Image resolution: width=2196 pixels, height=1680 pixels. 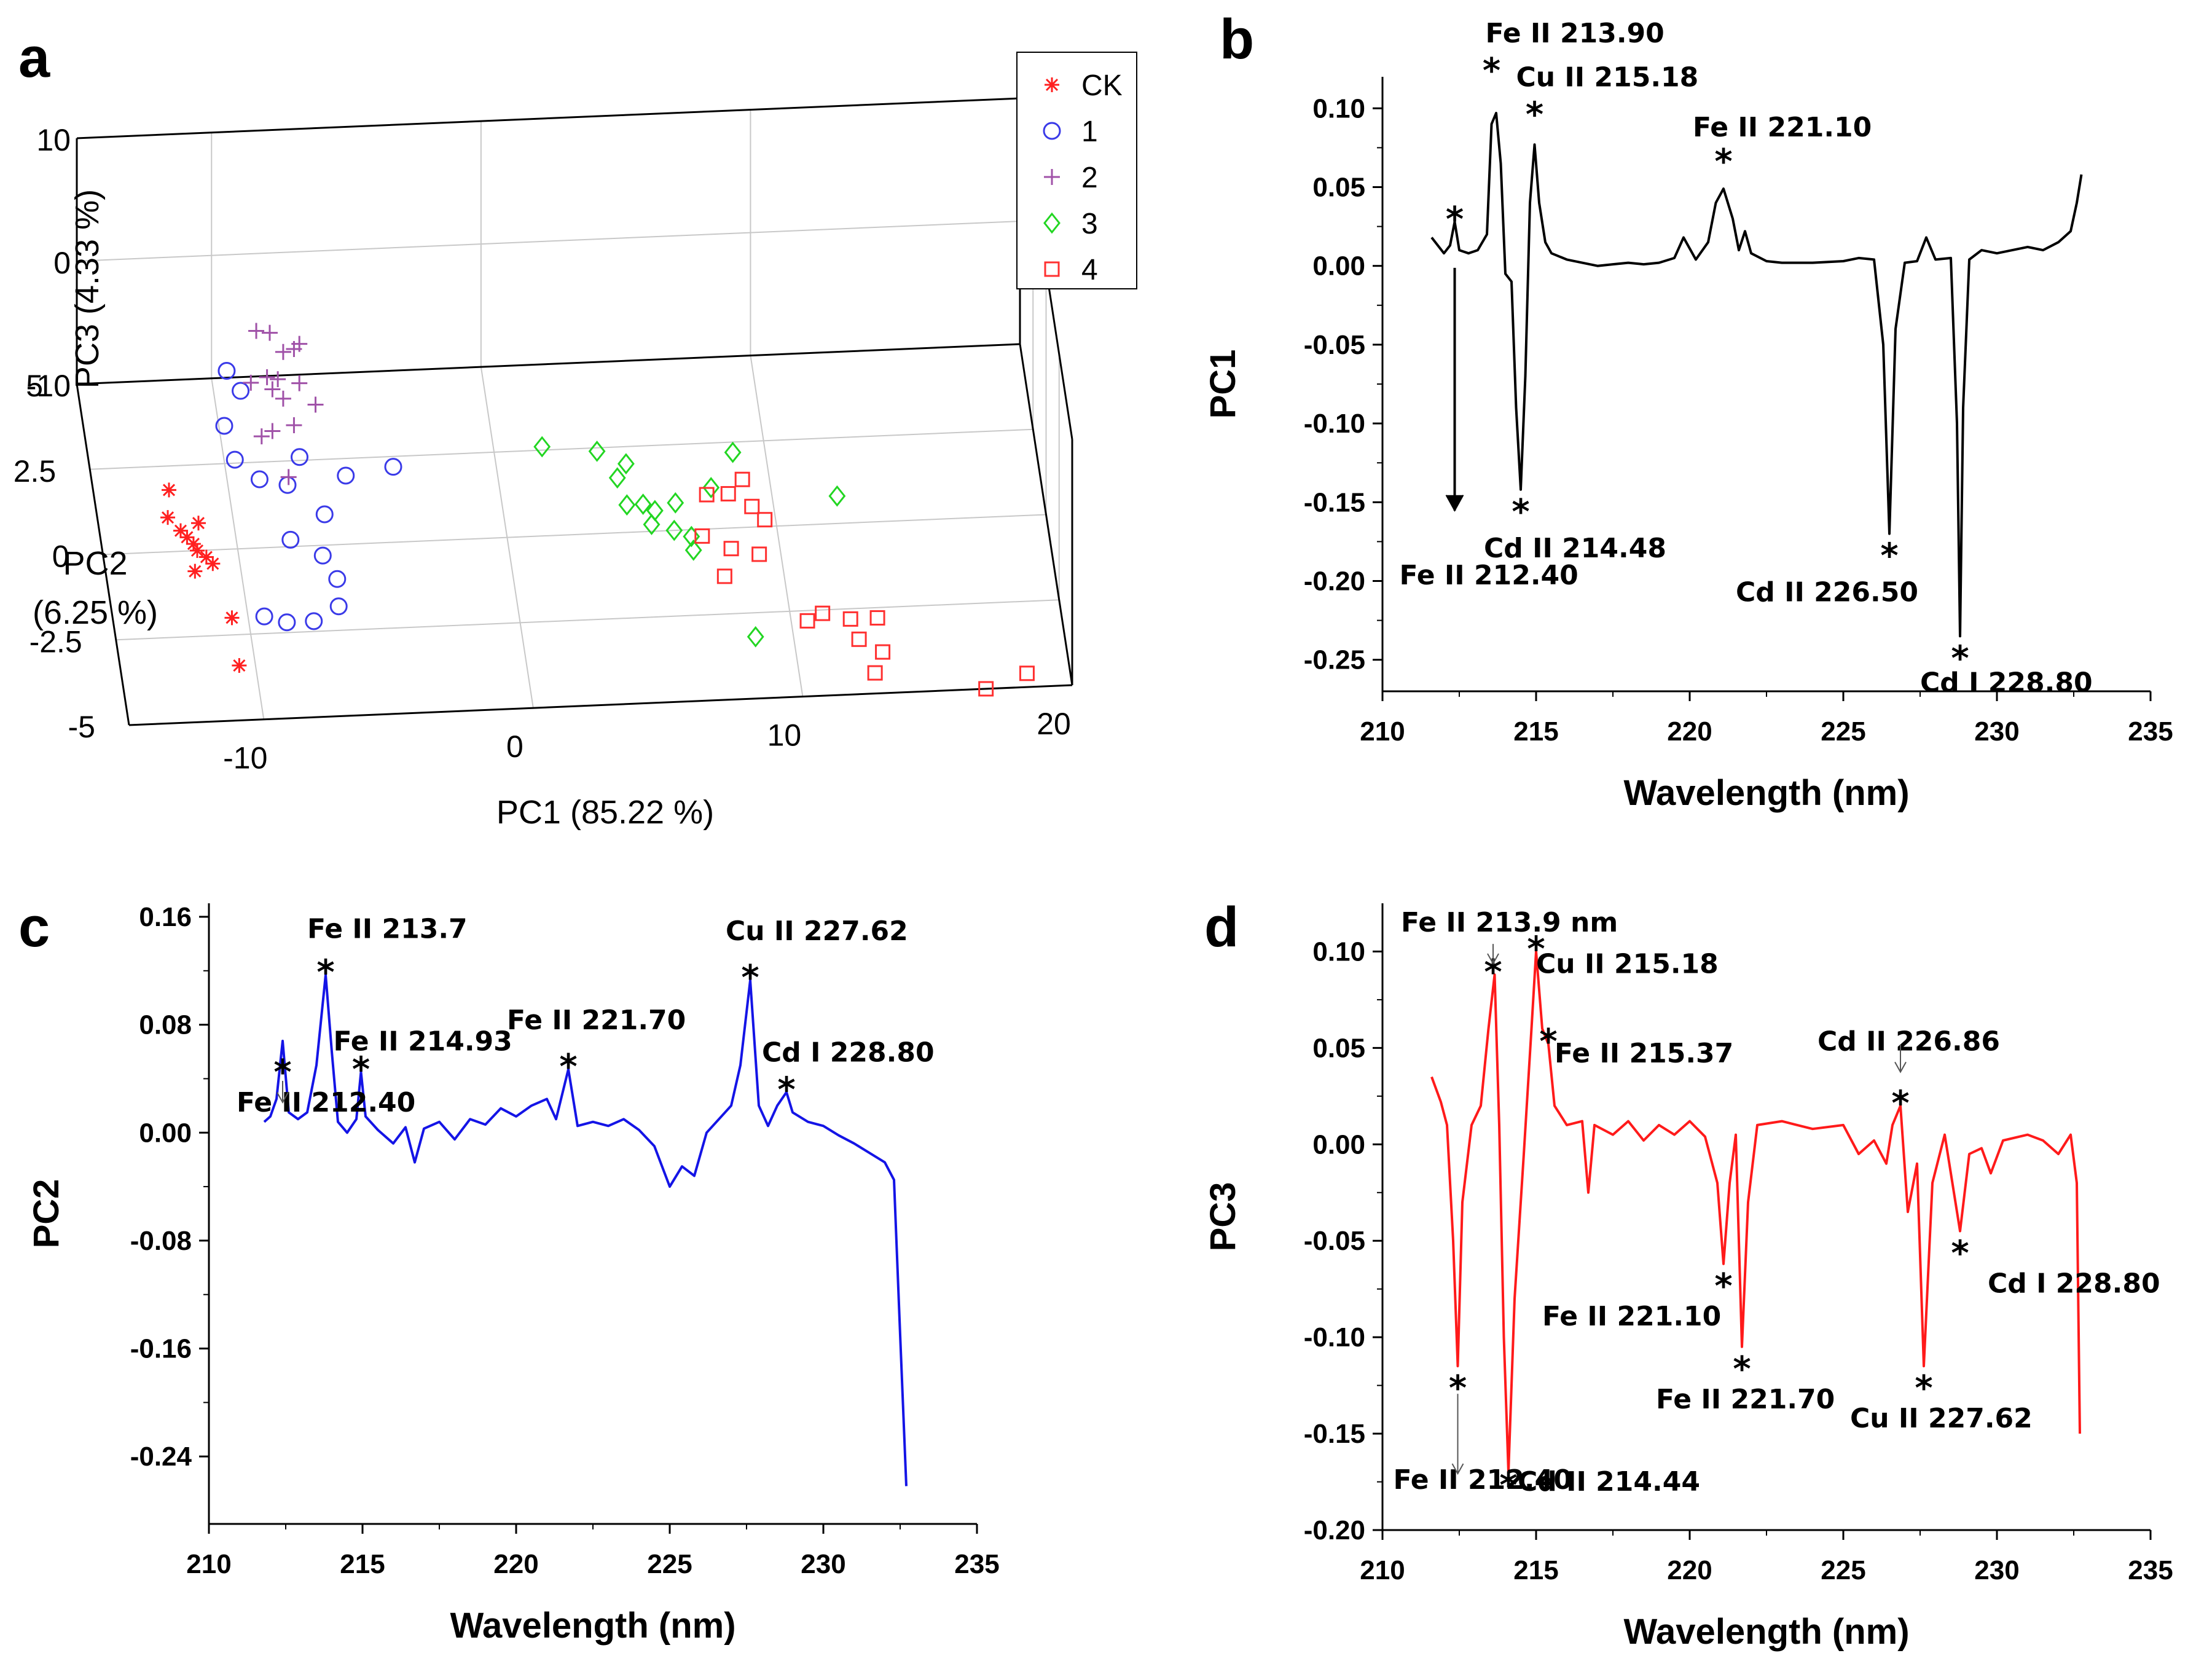 What do you see at coordinates (1689, 731) in the screenshot?
I see `x-tick-label: 220` at bounding box center [1689, 731].